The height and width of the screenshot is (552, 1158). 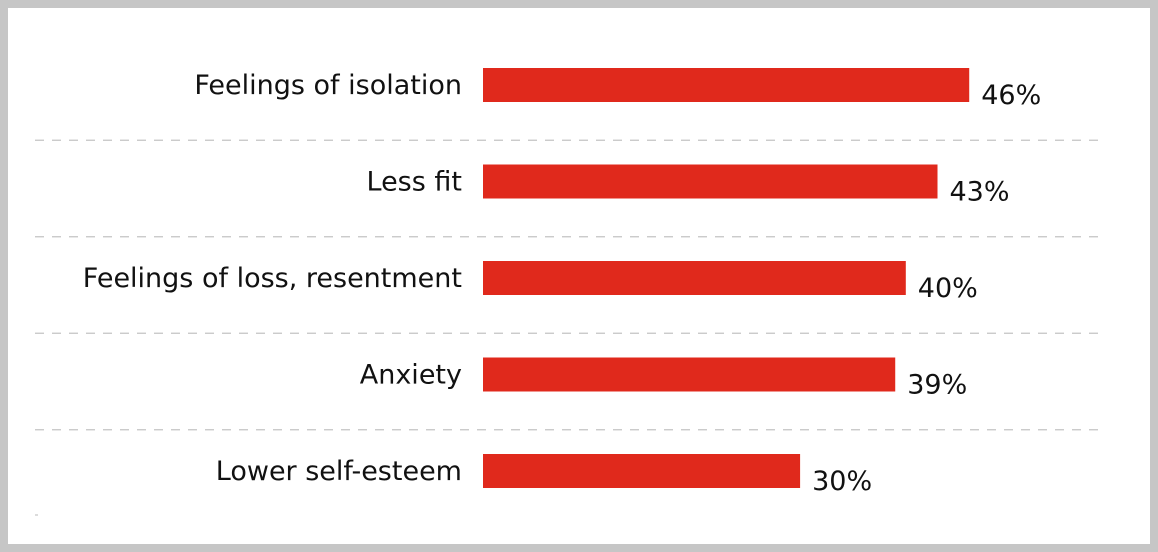 I want to click on category-label: Anxiety, so click(x=411, y=375).